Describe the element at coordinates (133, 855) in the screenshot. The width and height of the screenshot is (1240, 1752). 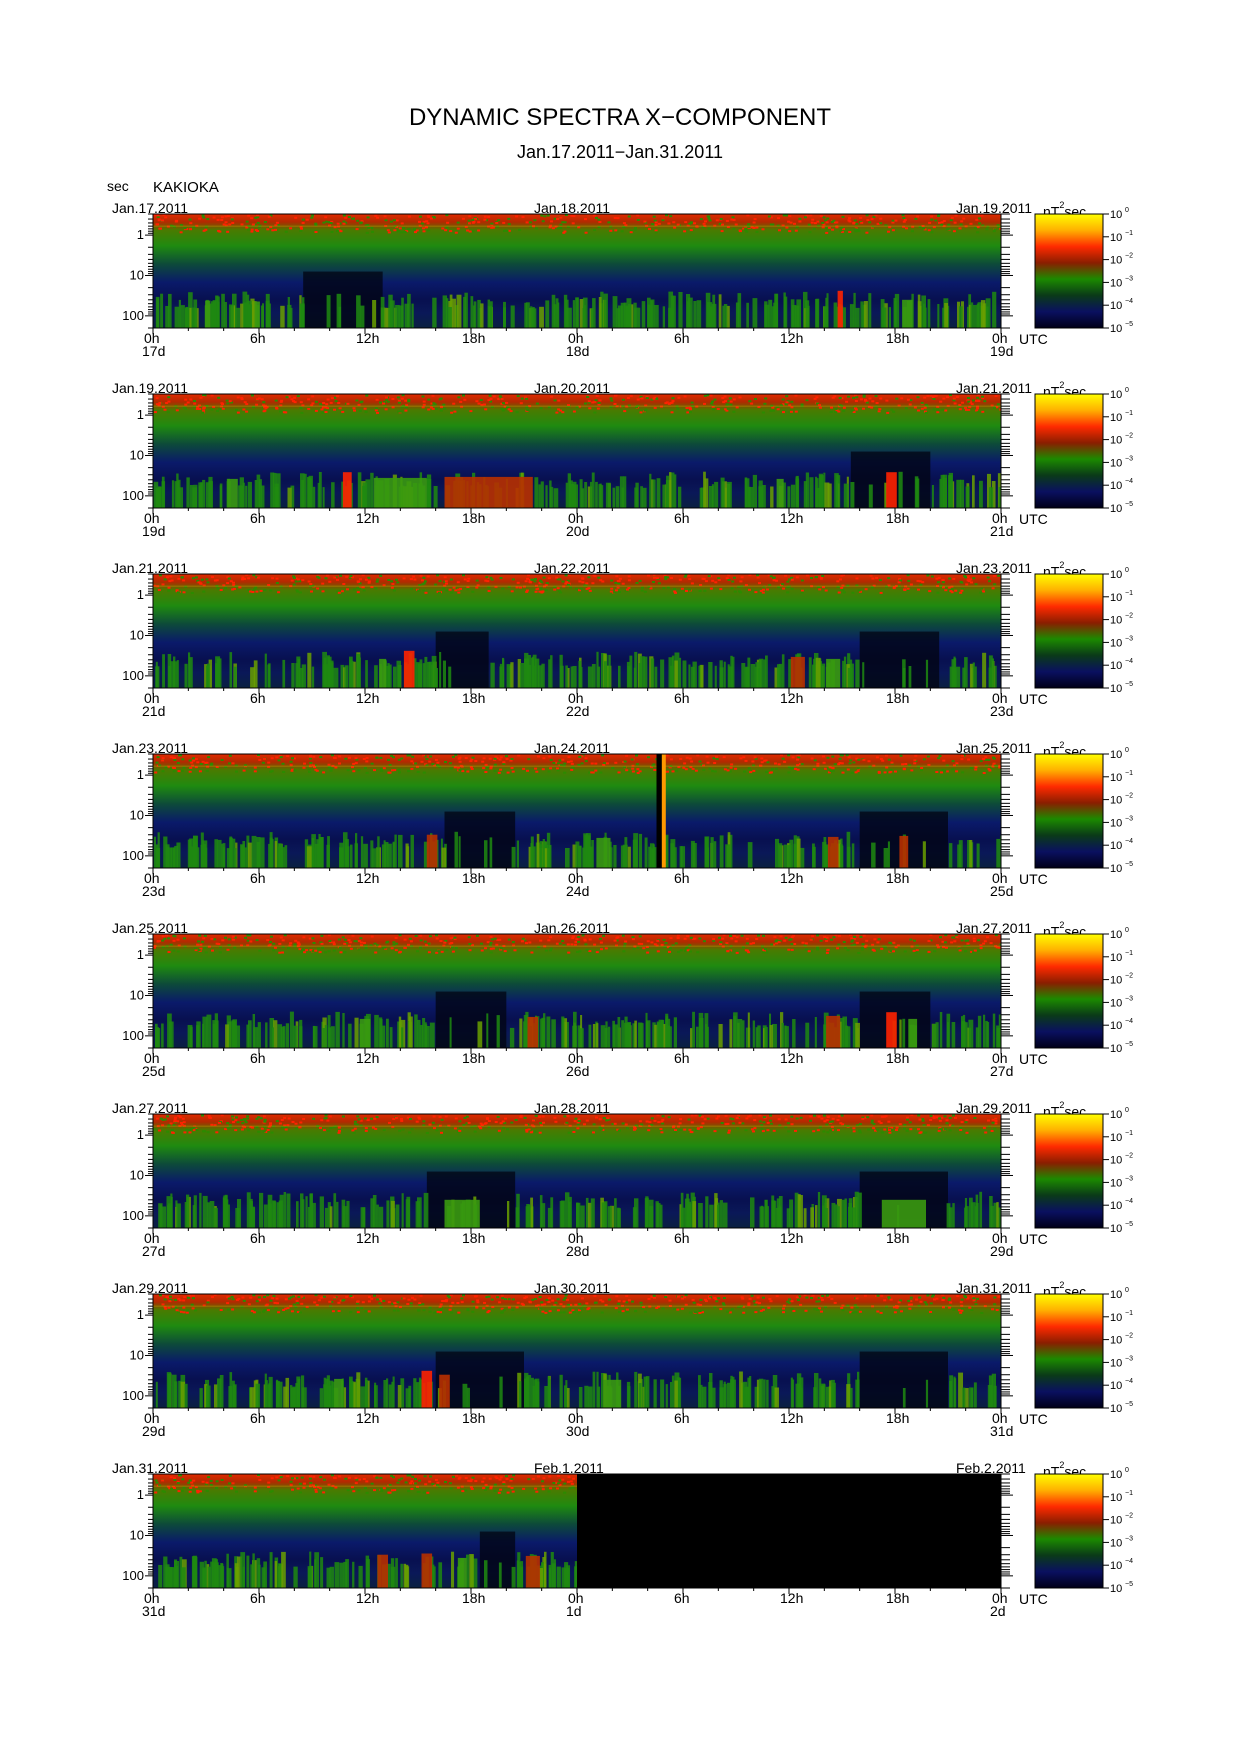
I see `y-tick-label: 100` at that location.